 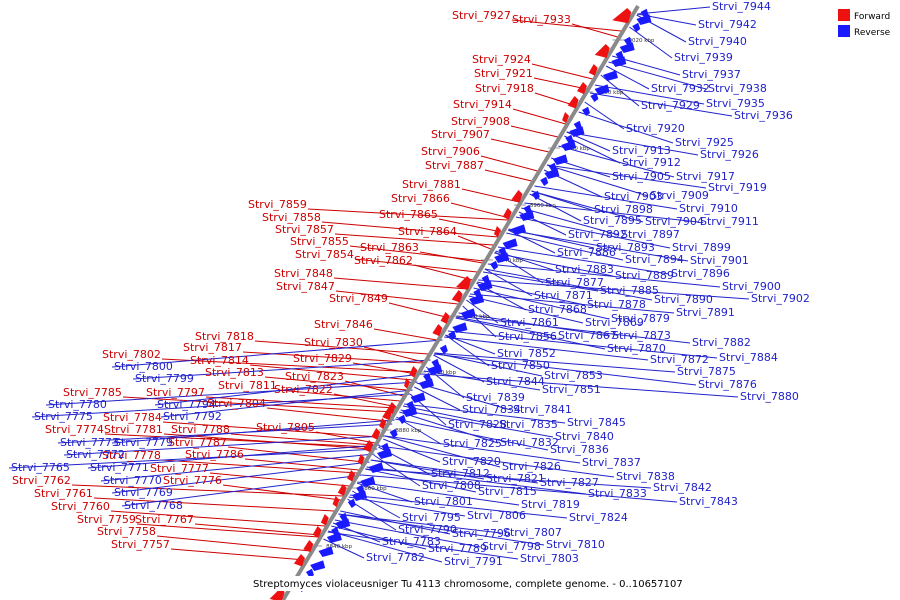 What do you see at coordinates (460, 473) in the screenshot?
I see `gene-label-reverse: Strvi_7812` at bounding box center [460, 473].